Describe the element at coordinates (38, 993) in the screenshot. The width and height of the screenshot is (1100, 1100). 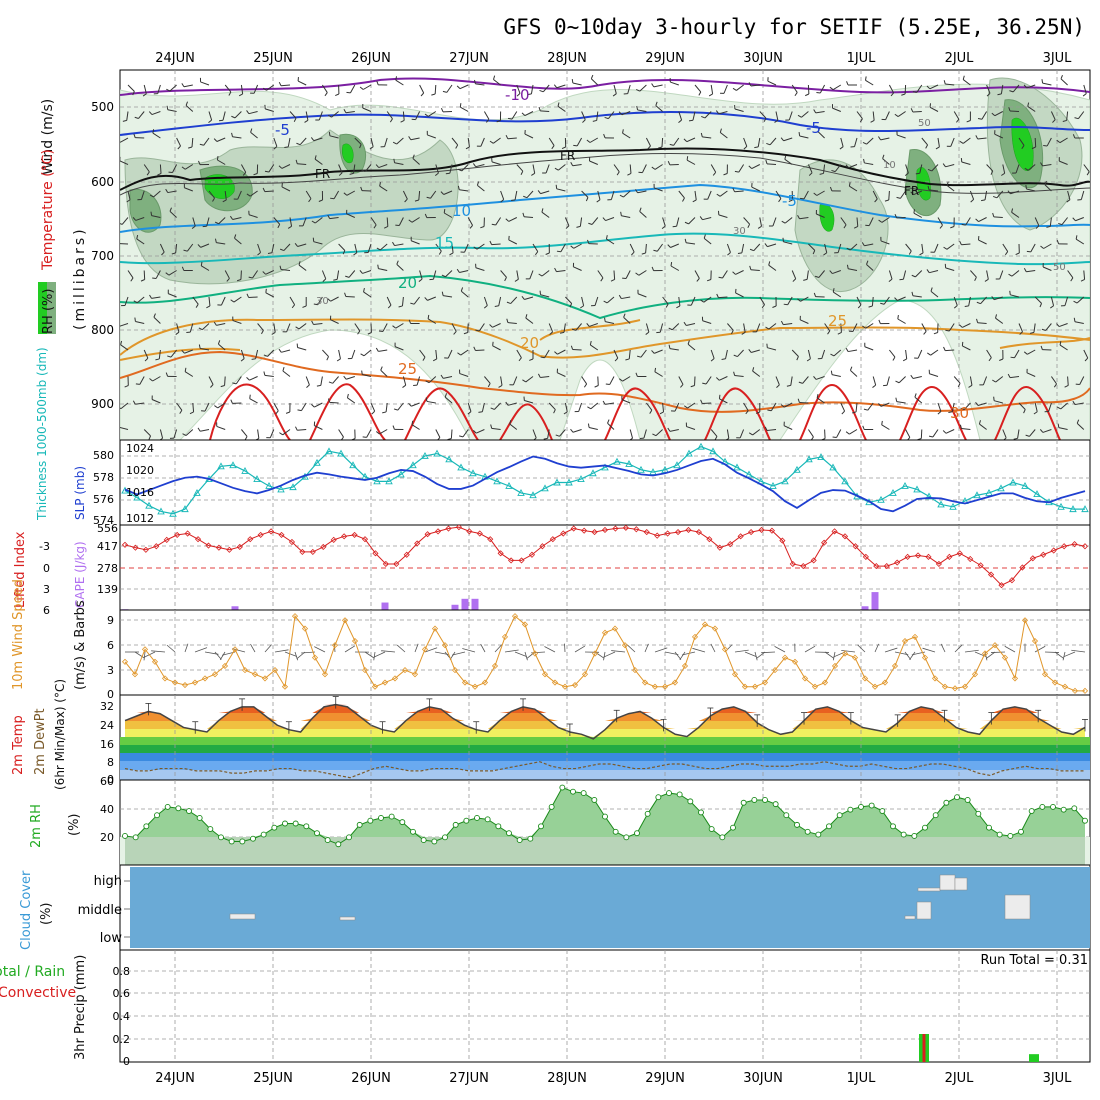
I see `label-convective: Convective` at that location.